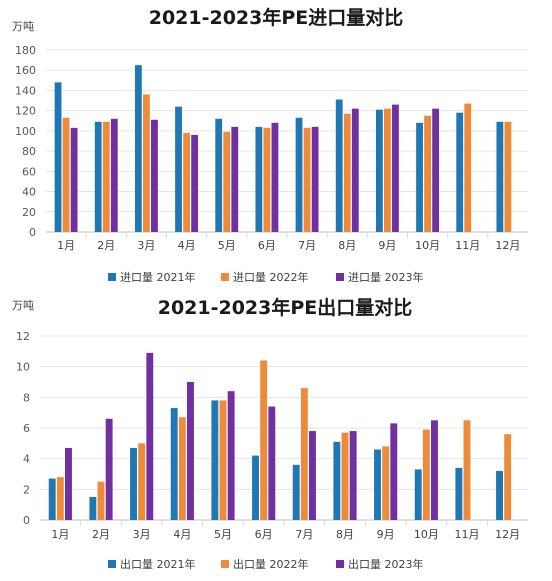 This screenshot has height=581, width=552. I want to click on import-y-tick-label: 100, so click(25, 131).